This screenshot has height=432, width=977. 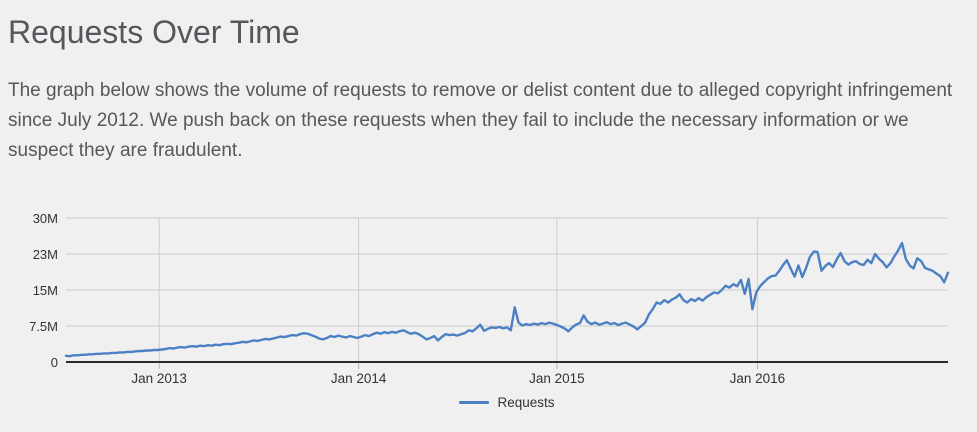 I want to click on x-axis-label: Jan 2014, so click(x=359, y=378).